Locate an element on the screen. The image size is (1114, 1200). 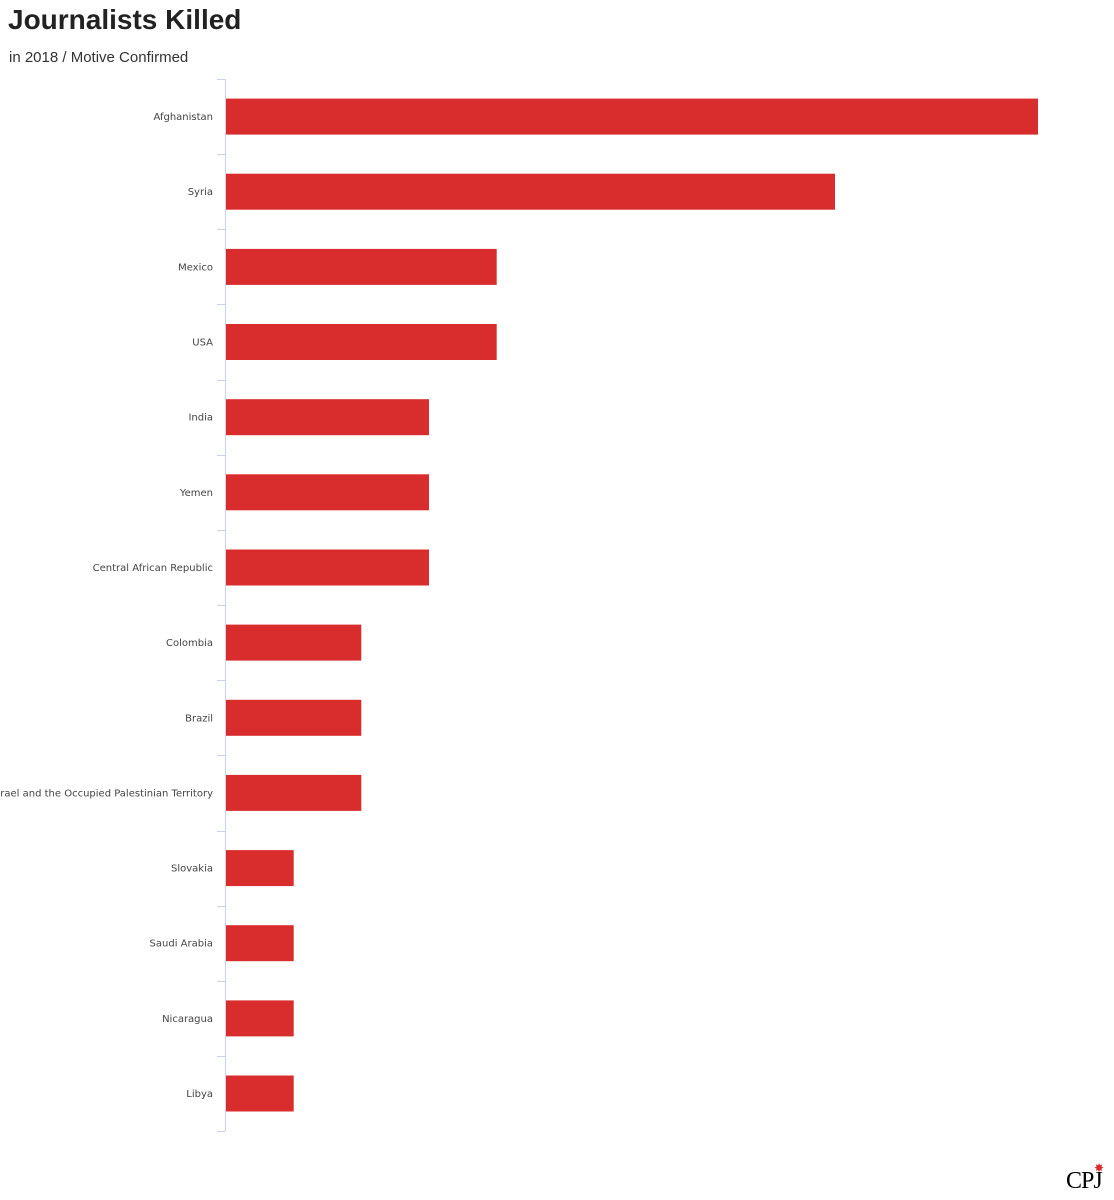
category-label: Libya is located at coordinates (199, 1094).